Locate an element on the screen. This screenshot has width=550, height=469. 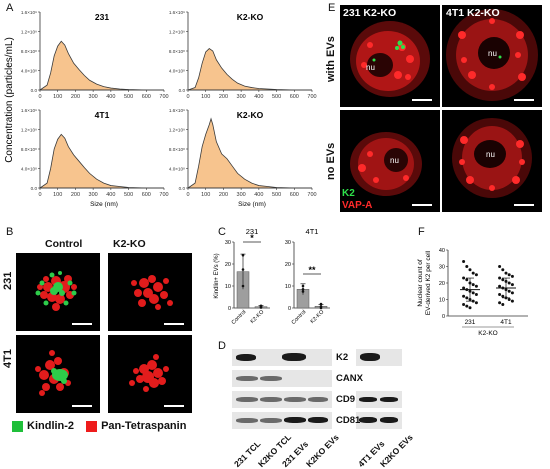
panel-letter-e: E is located at coordinates (332, 8).